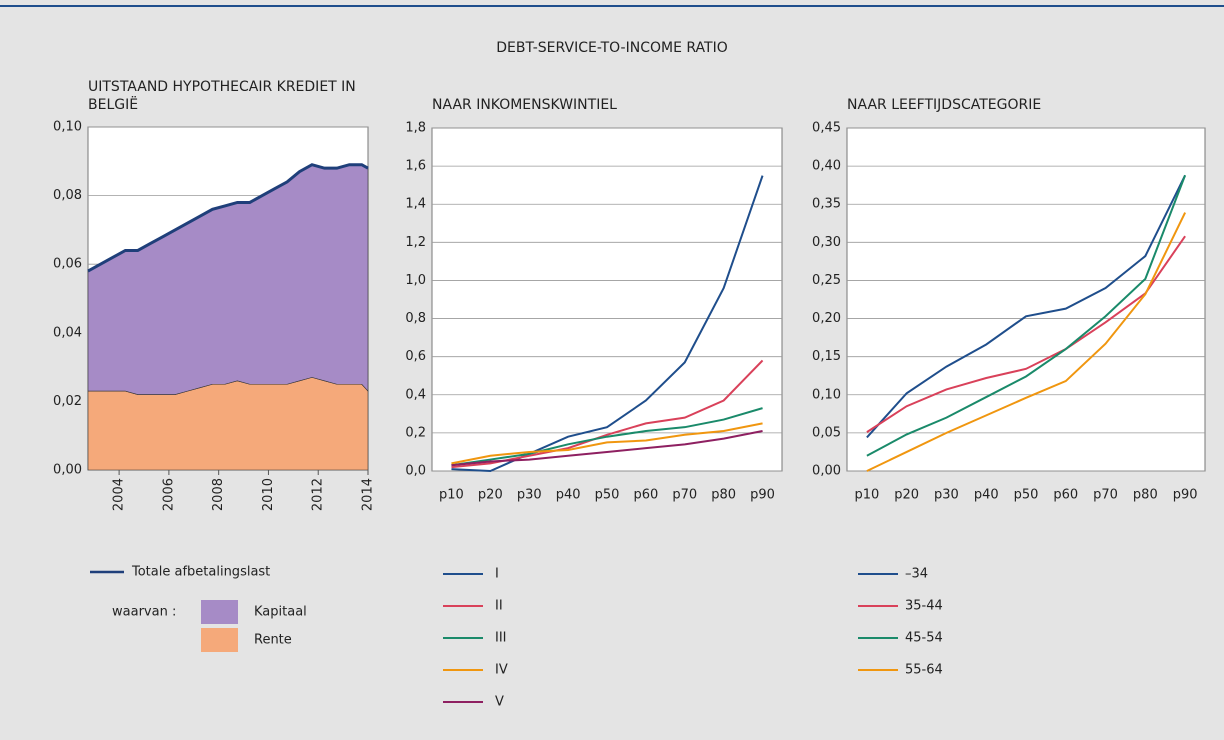  I want to click on chart-title: UITSTAAND HYPOTHECAIR KREDIET IN BELGIË, so click(222, 96).